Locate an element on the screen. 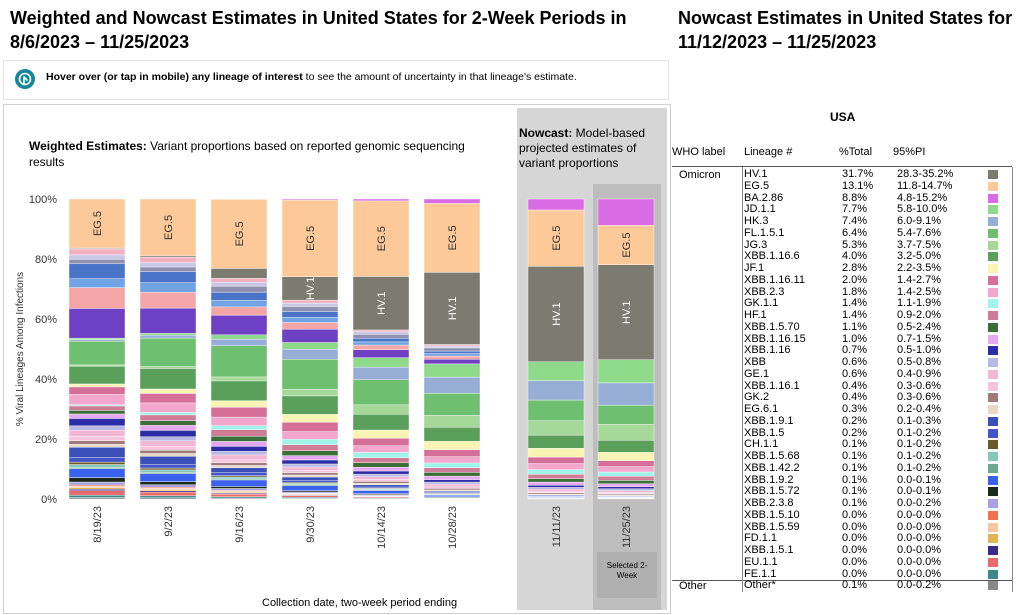 The height and width of the screenshot is (615, 1024). table-row: HV.1 31.7% 28.3-35.2% is located at coordinates (842, 174).